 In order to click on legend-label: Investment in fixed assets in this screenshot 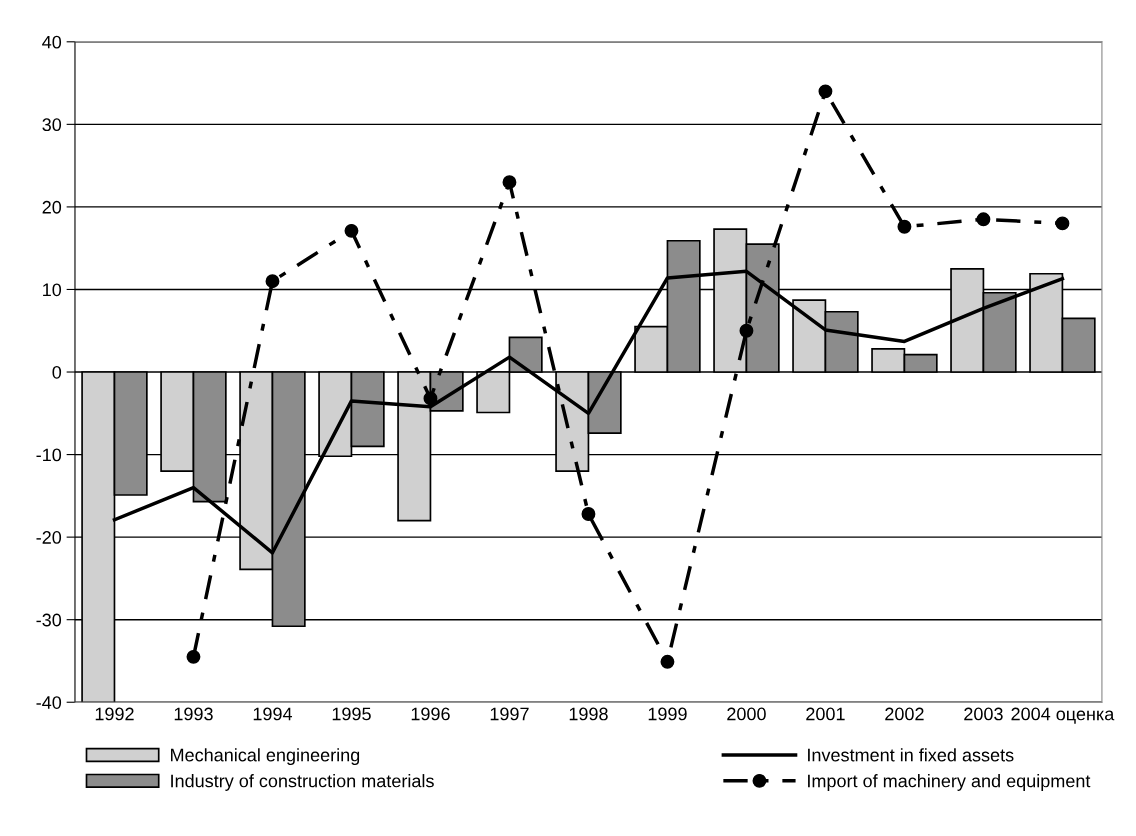, I will do `click(911, 755)`.